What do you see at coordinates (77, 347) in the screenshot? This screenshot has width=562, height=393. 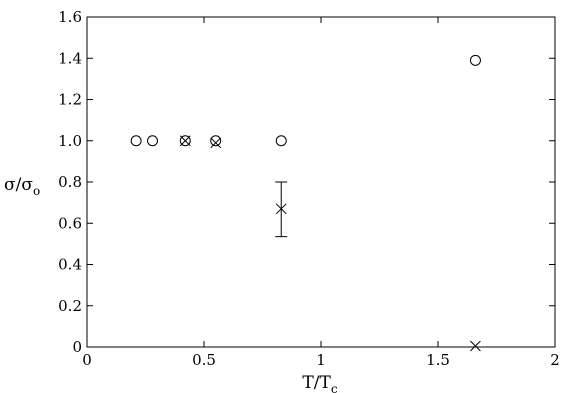 I see `y-tick-label: 0` at bounding box center [77, 347].